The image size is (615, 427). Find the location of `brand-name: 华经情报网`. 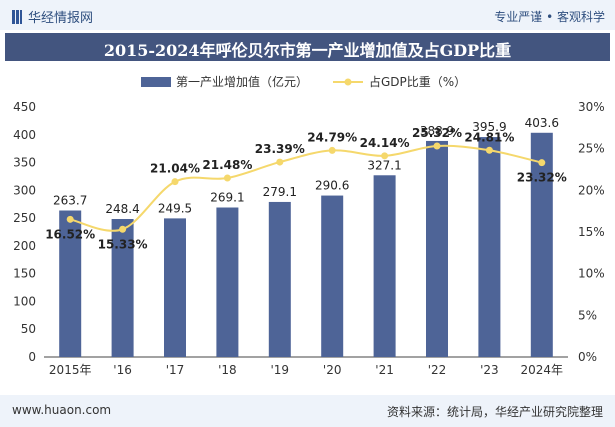

brand-name: 华经情报网 is located at coordinates (61, 18).